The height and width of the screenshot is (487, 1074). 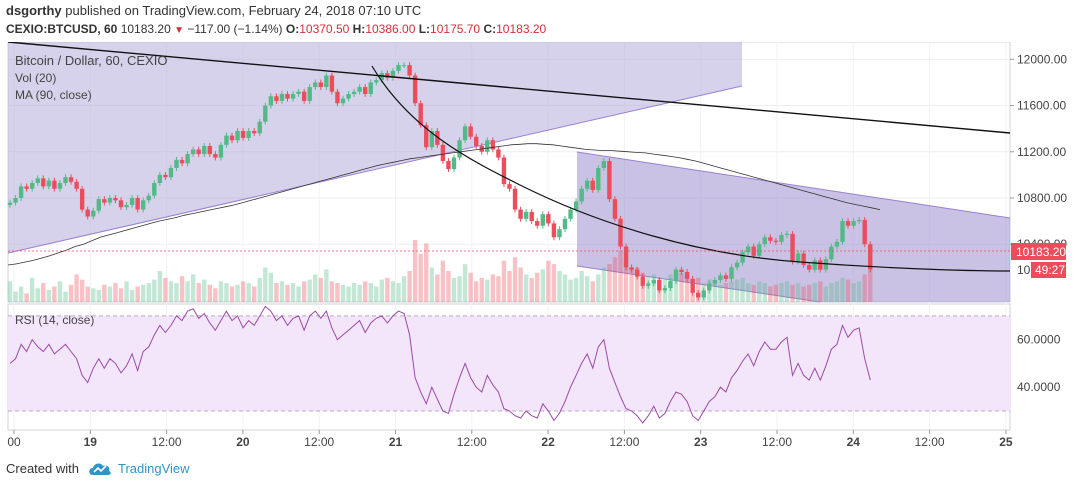 What do you see at coordinates (548, 442) in the screenshot?
I see `time-tick-label: 22` at bounding box center [548, 442].